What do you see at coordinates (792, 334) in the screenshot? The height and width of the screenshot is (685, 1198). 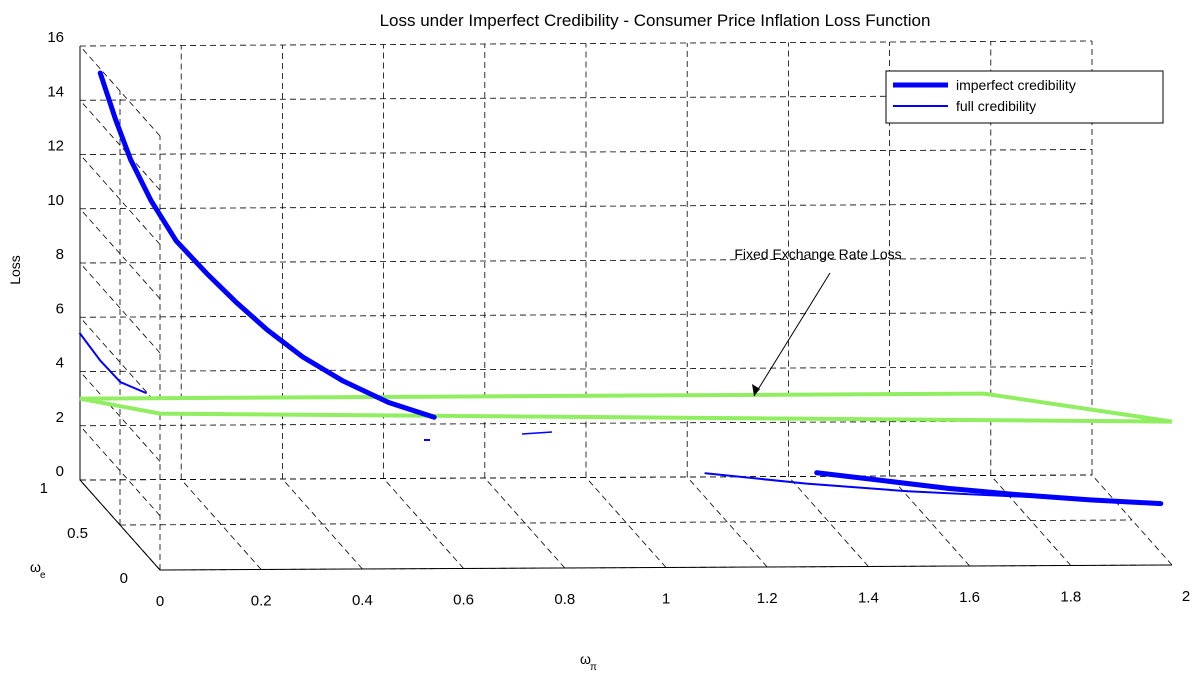 I see `annotation-arrow` at bounding box center [792, 334].